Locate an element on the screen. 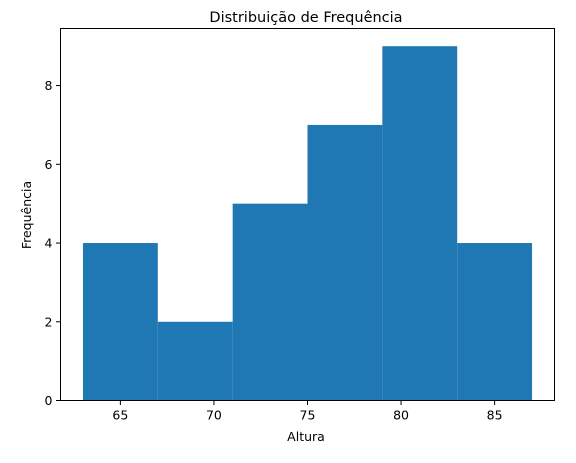  y-axis-label: Frequência is located at coordinates (26, 215).